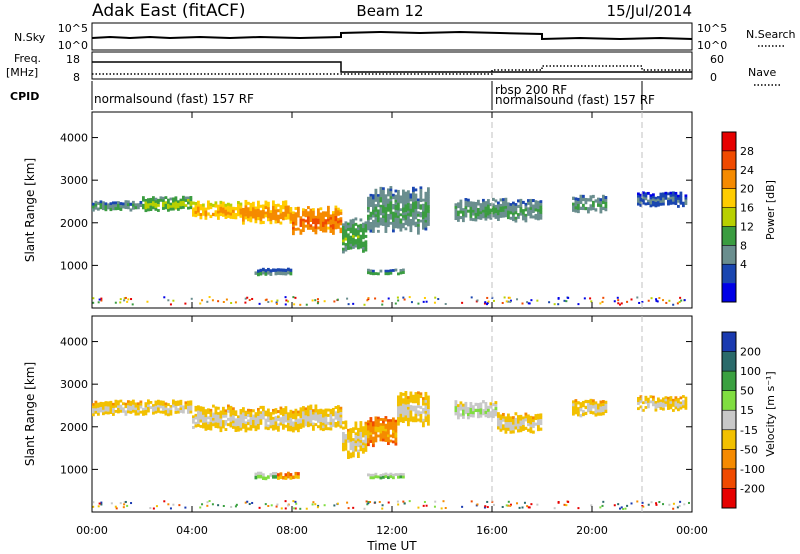  I want to click on colorbar-swatch, so click(729, 439).